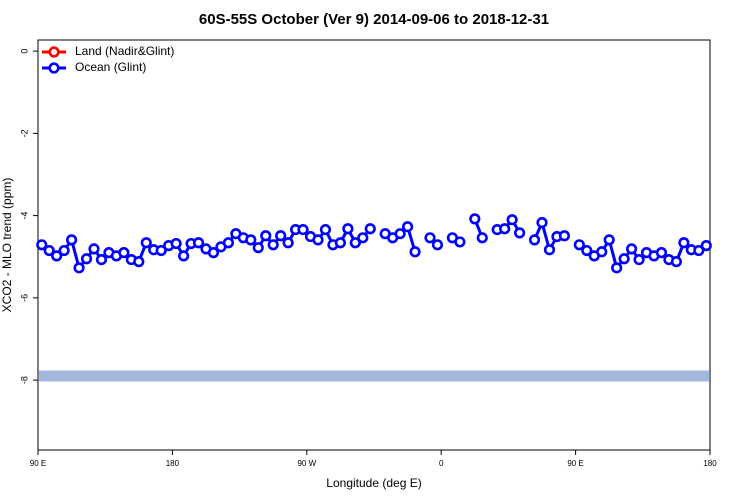  Describe the element at coordinates (7, 245) in the screenshot. I see `y-axis-label: XCO2 - MLO trend (ppm)` at that location.